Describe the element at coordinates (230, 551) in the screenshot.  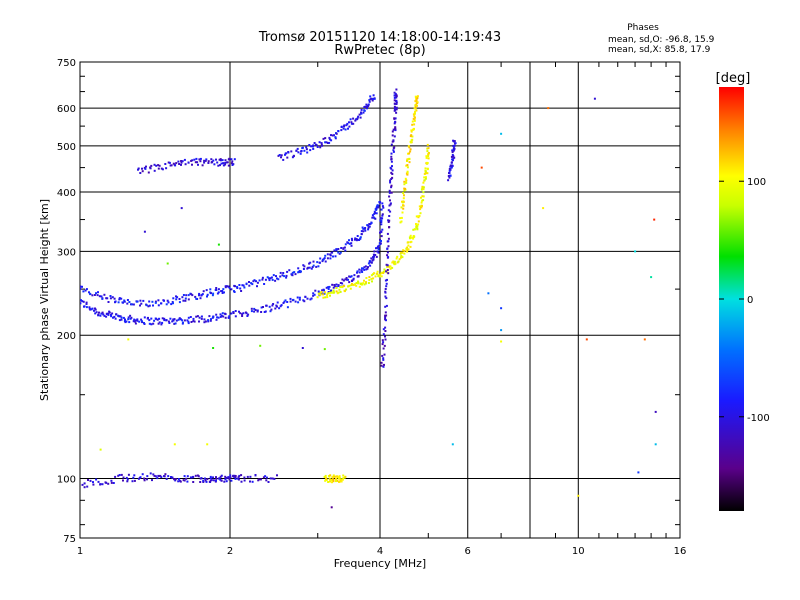
I see `x-tick-label: 2` at that location.